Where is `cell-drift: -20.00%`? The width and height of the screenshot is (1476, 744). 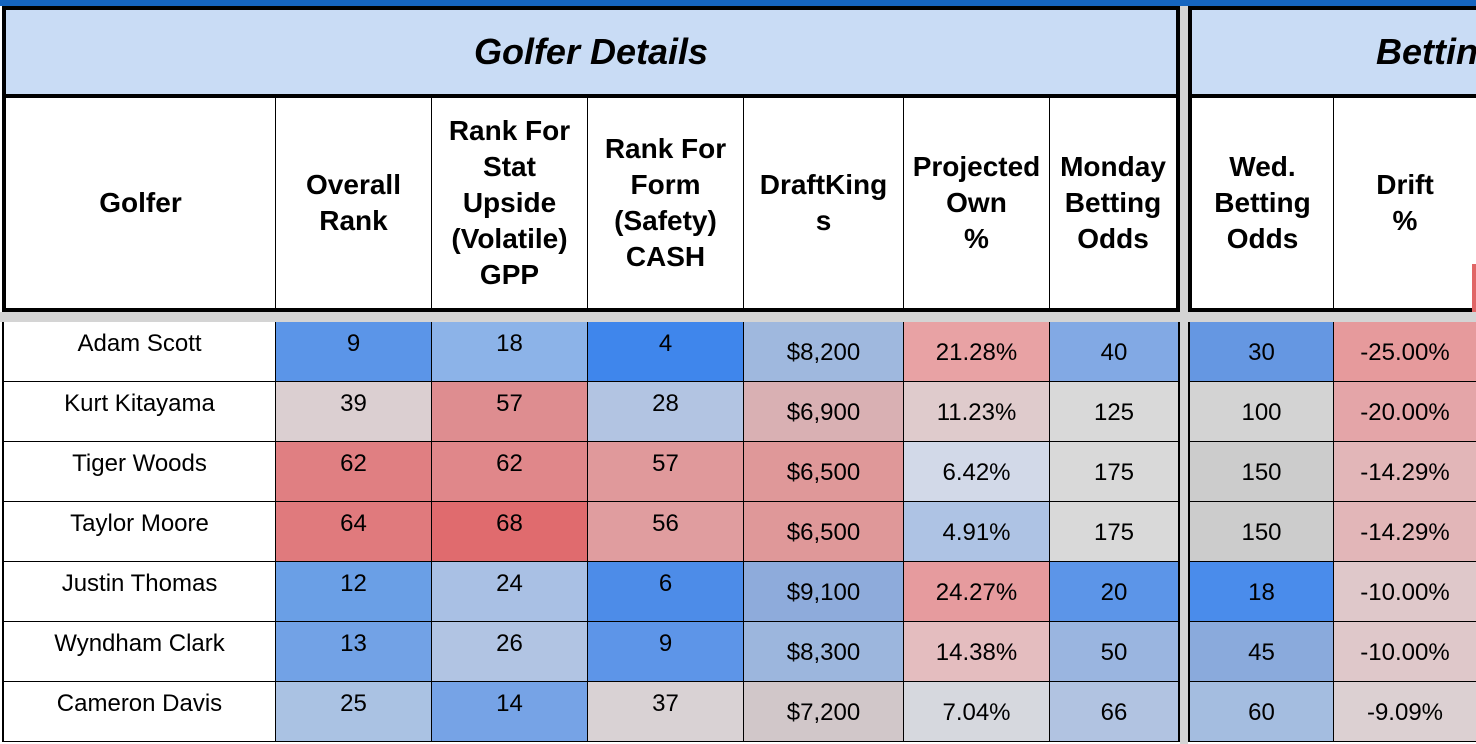
cell-drift: -20.00% is located at coordinates (1405, 412).